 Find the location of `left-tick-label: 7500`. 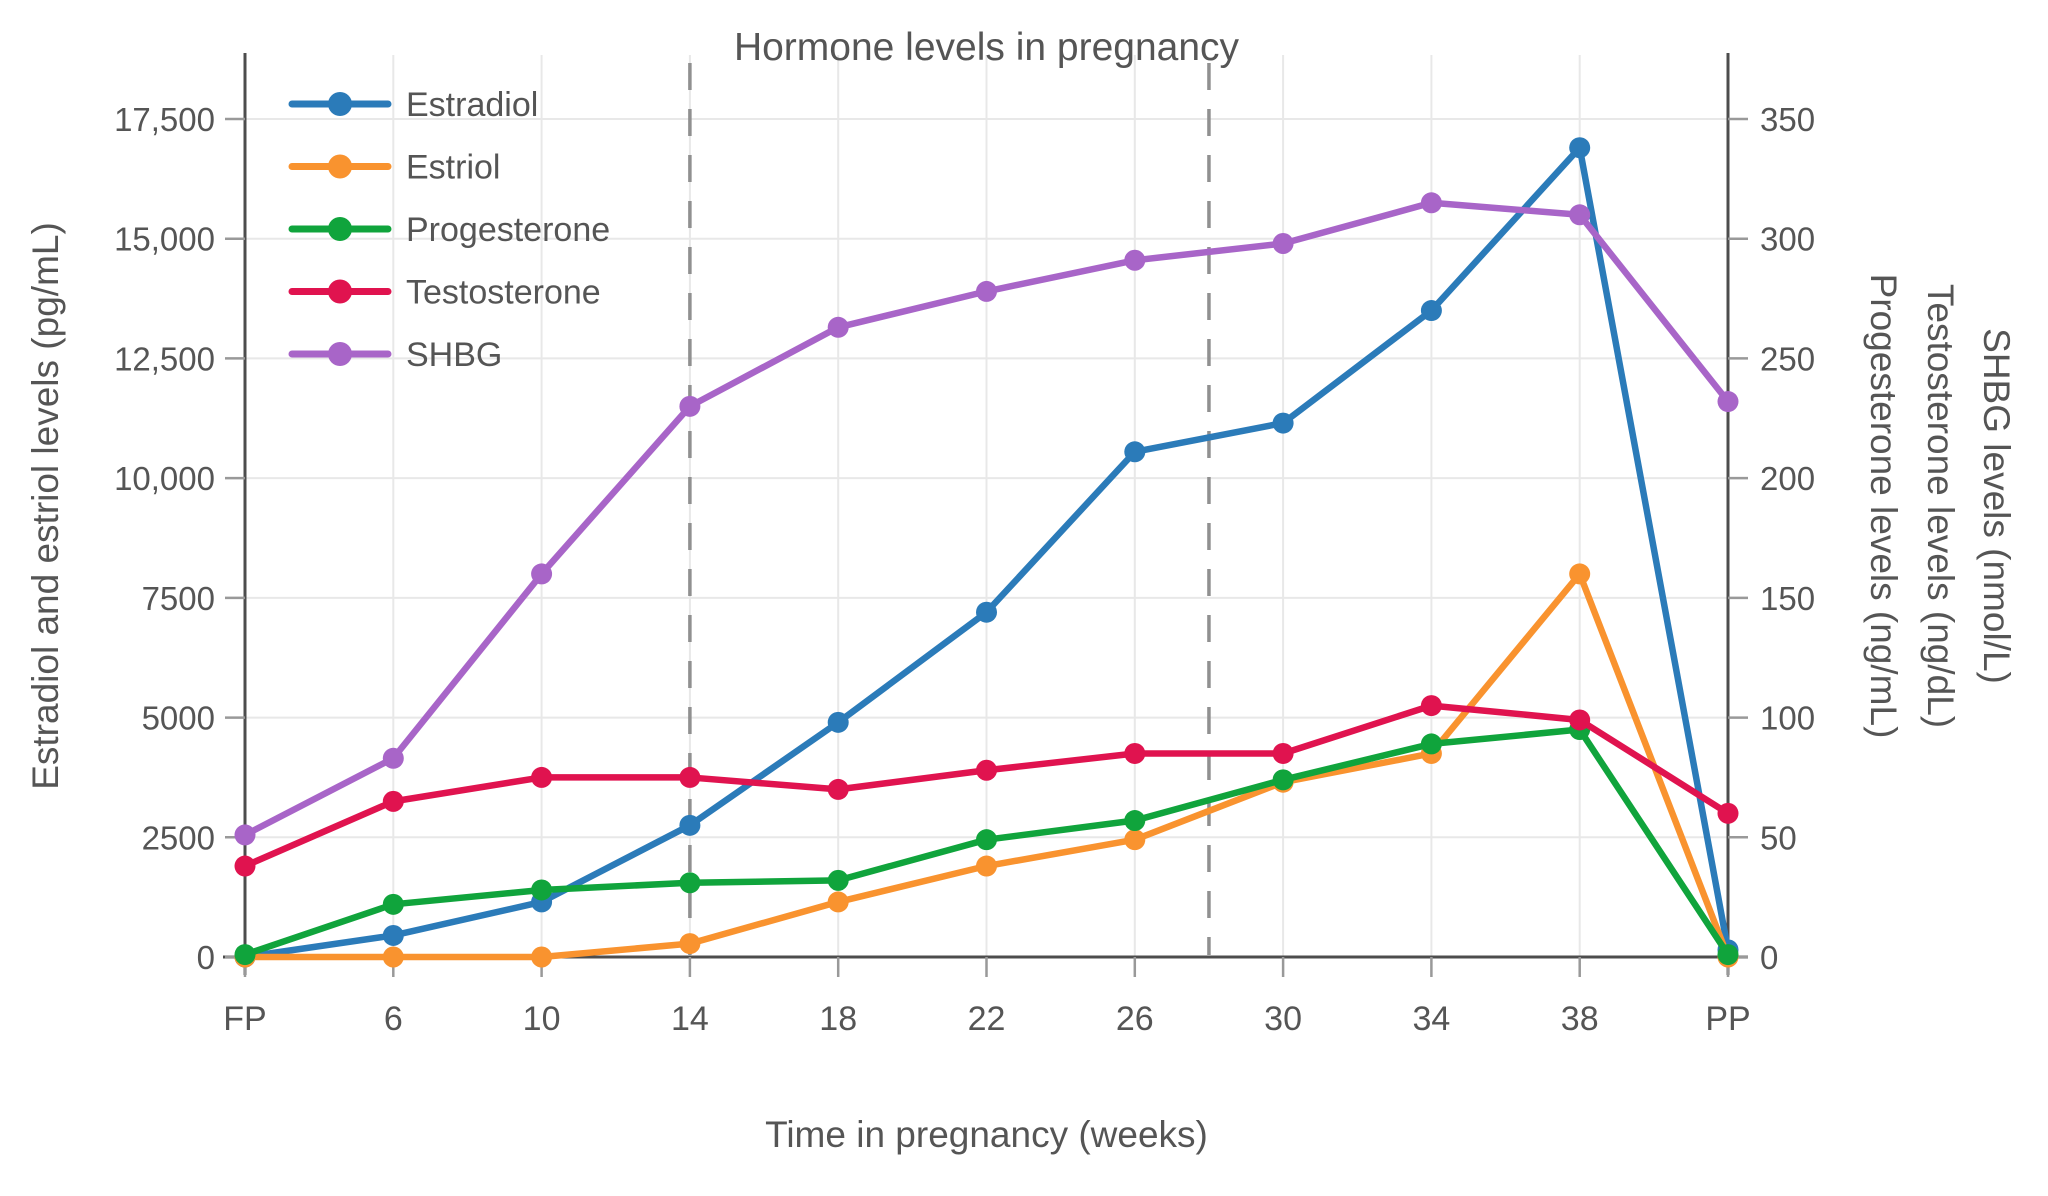

left-tick-label: 7500 is located at coordinates (178, 598).